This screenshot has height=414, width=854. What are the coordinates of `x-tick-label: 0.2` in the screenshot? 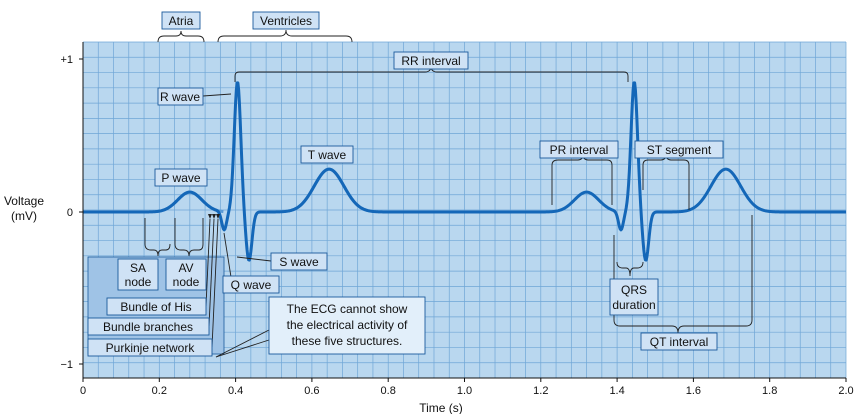 It's located at (159, 391).